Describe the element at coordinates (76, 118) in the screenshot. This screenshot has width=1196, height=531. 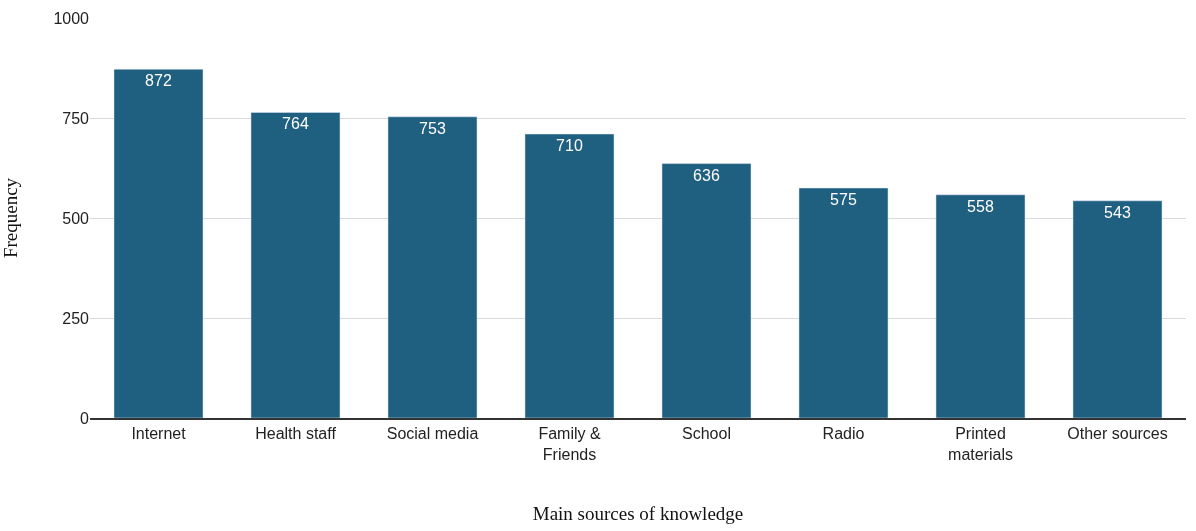
I see `y-tick-label: 750` at that location.